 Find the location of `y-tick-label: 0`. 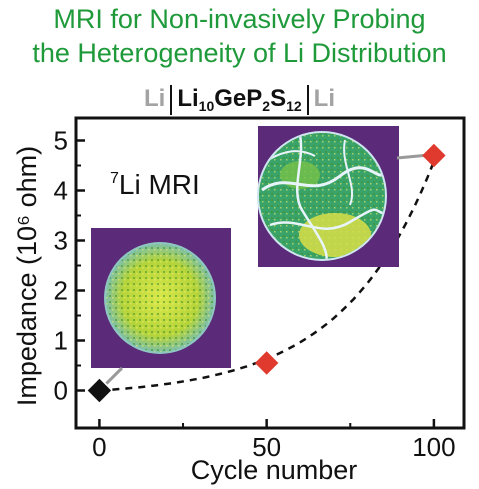

y-tick-label: 0 is located at coordinates (61, 391).